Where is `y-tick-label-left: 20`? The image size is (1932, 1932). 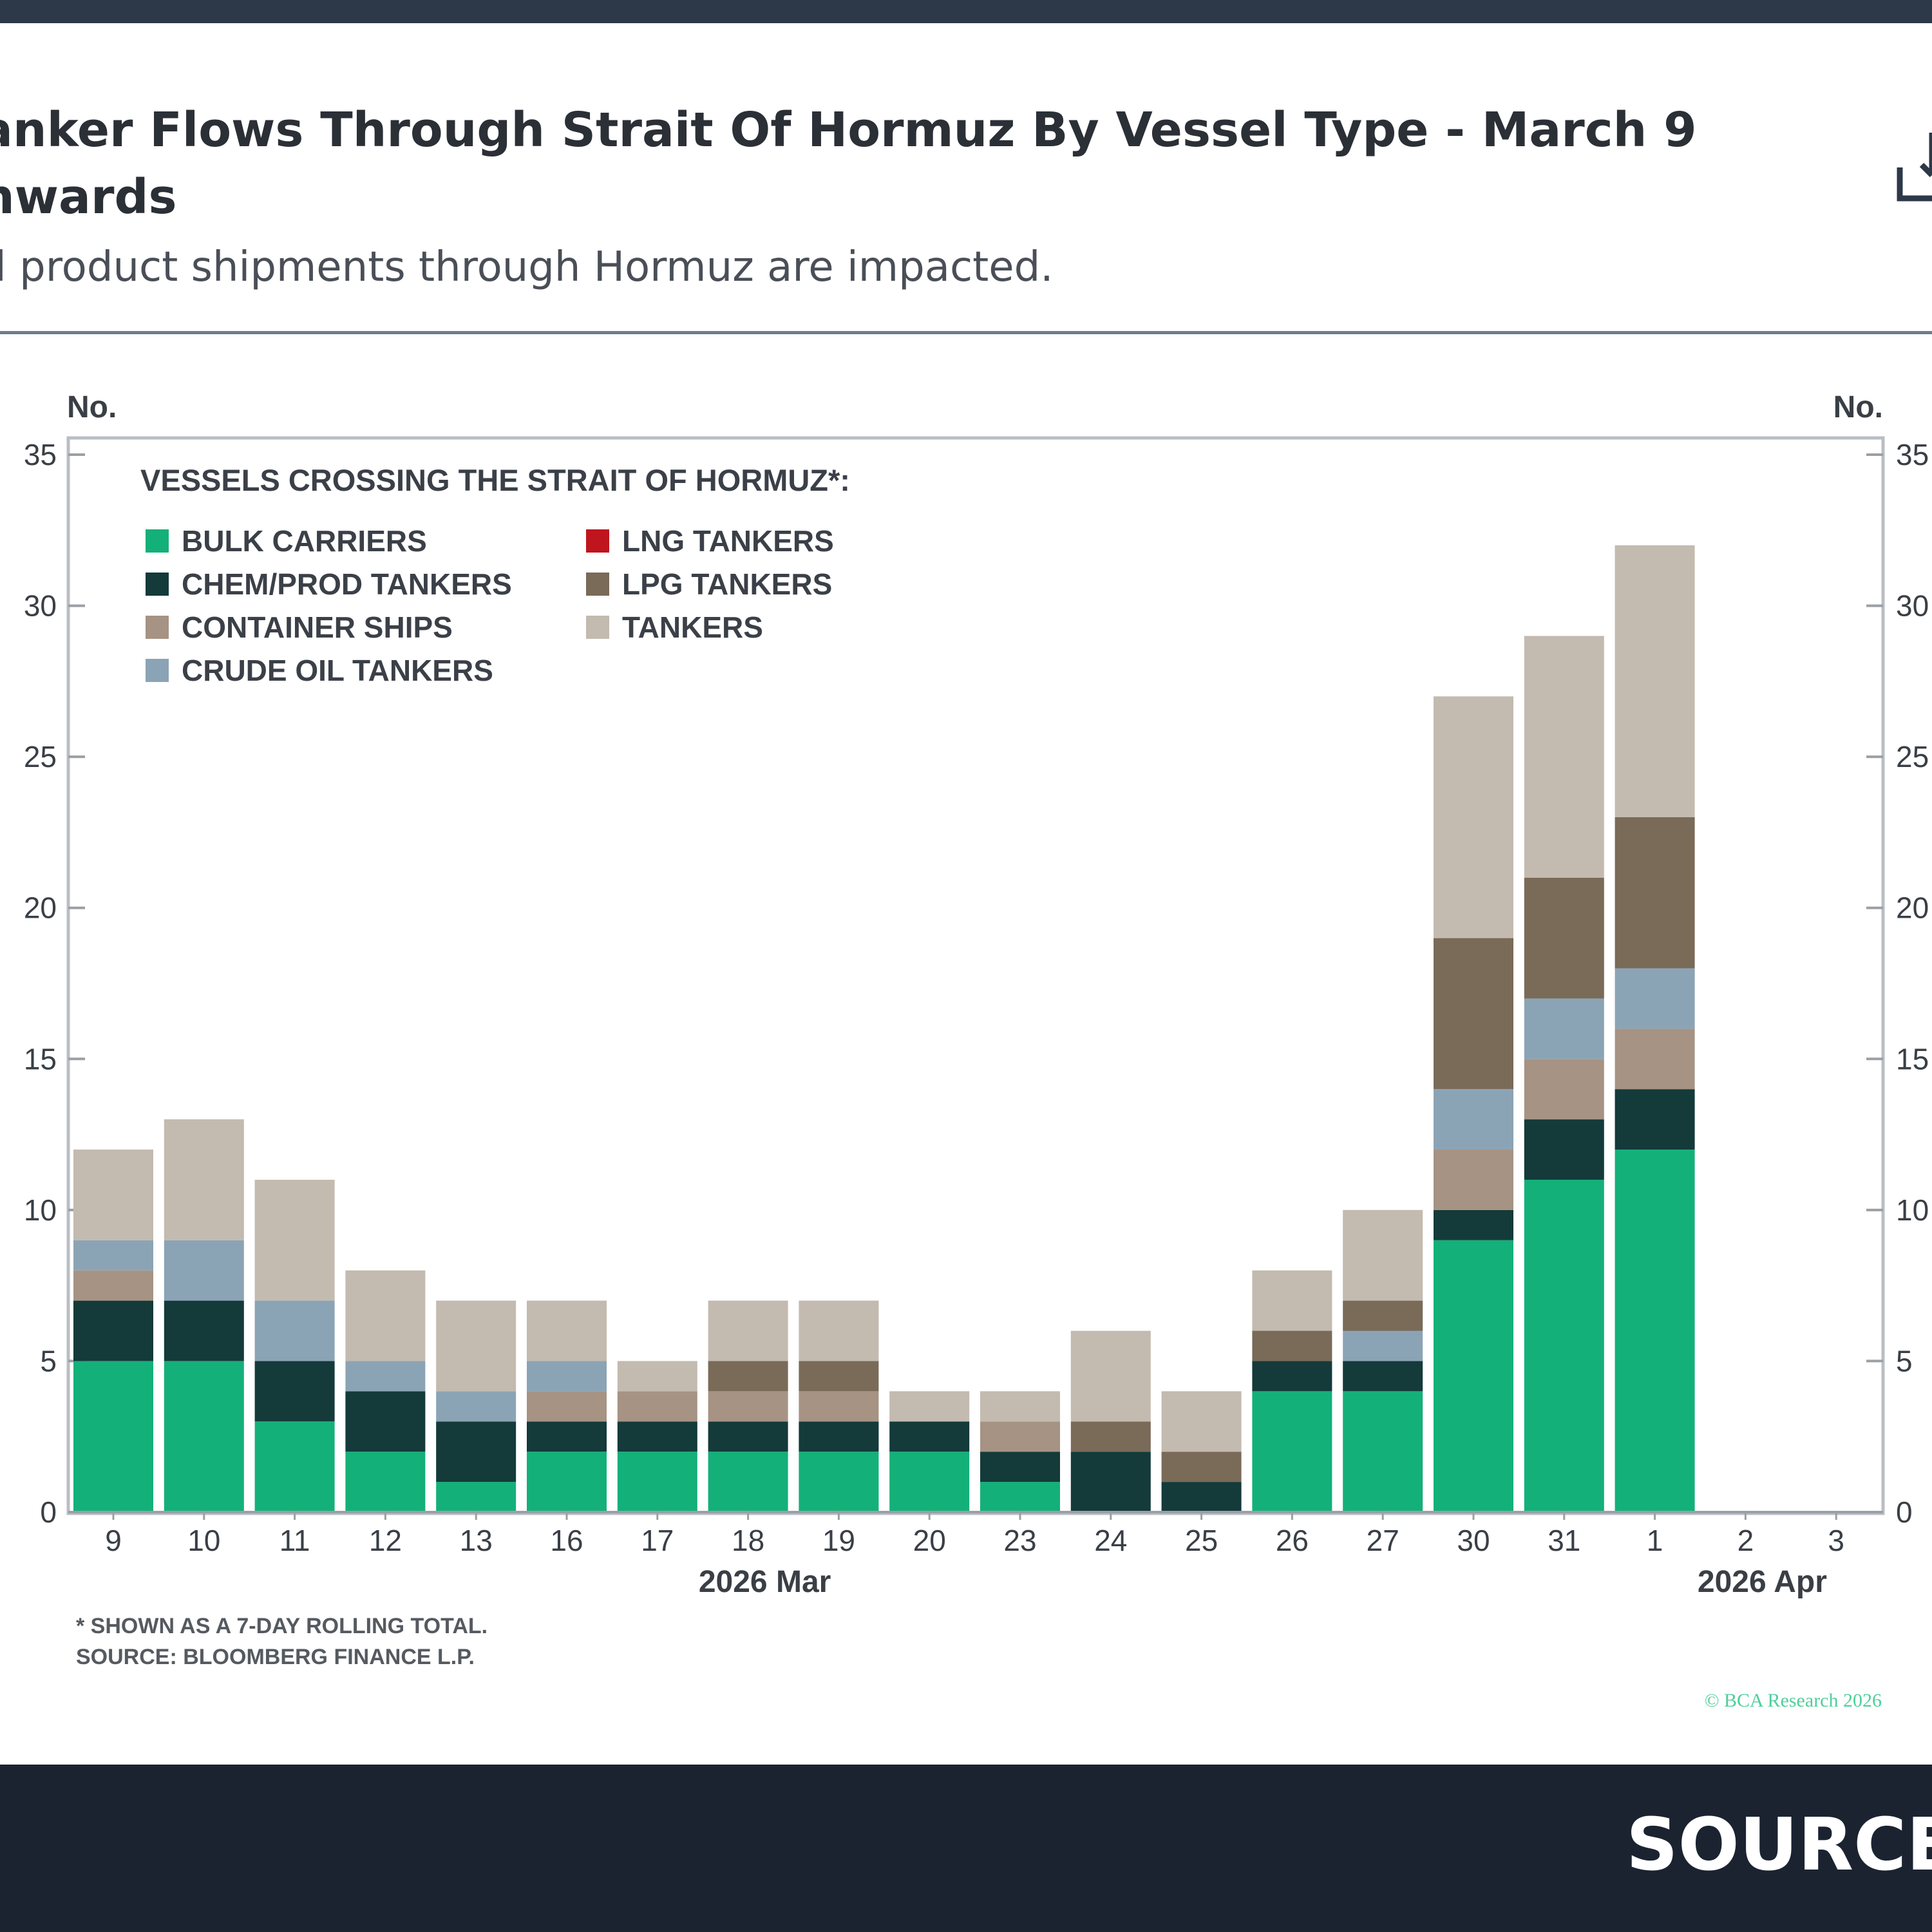
y-tick-label-left: 20 is located at coordinates (40, 908).